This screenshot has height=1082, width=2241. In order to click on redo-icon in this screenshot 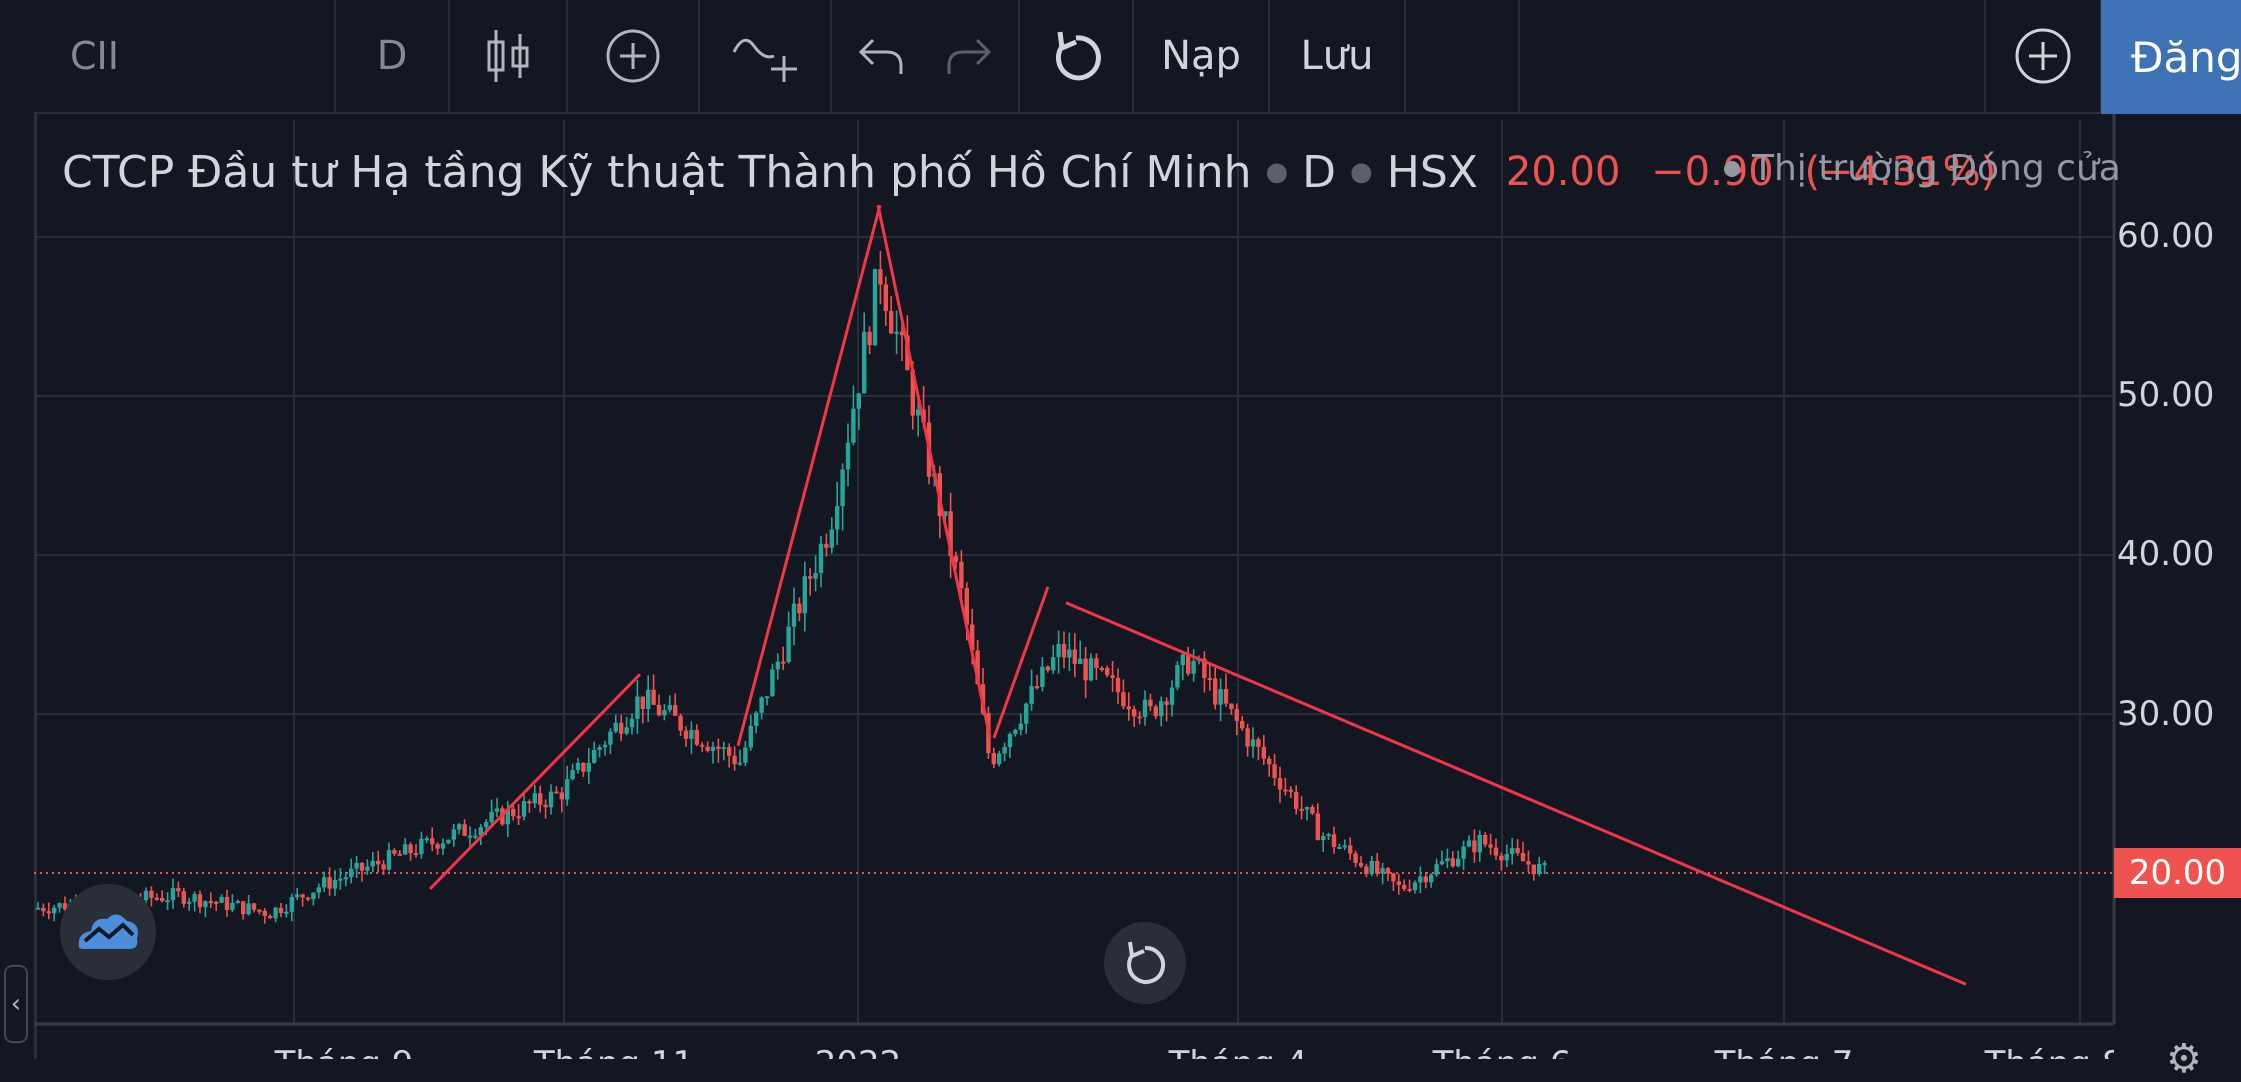, I will do `click(968, 56)`.